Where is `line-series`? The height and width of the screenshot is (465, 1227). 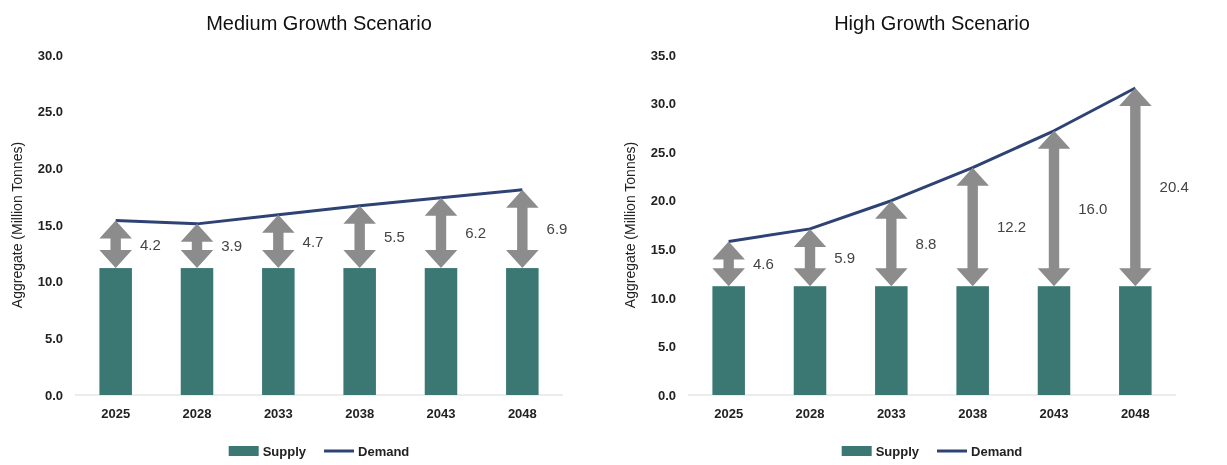 line-series is located at coordinates (319, 207).